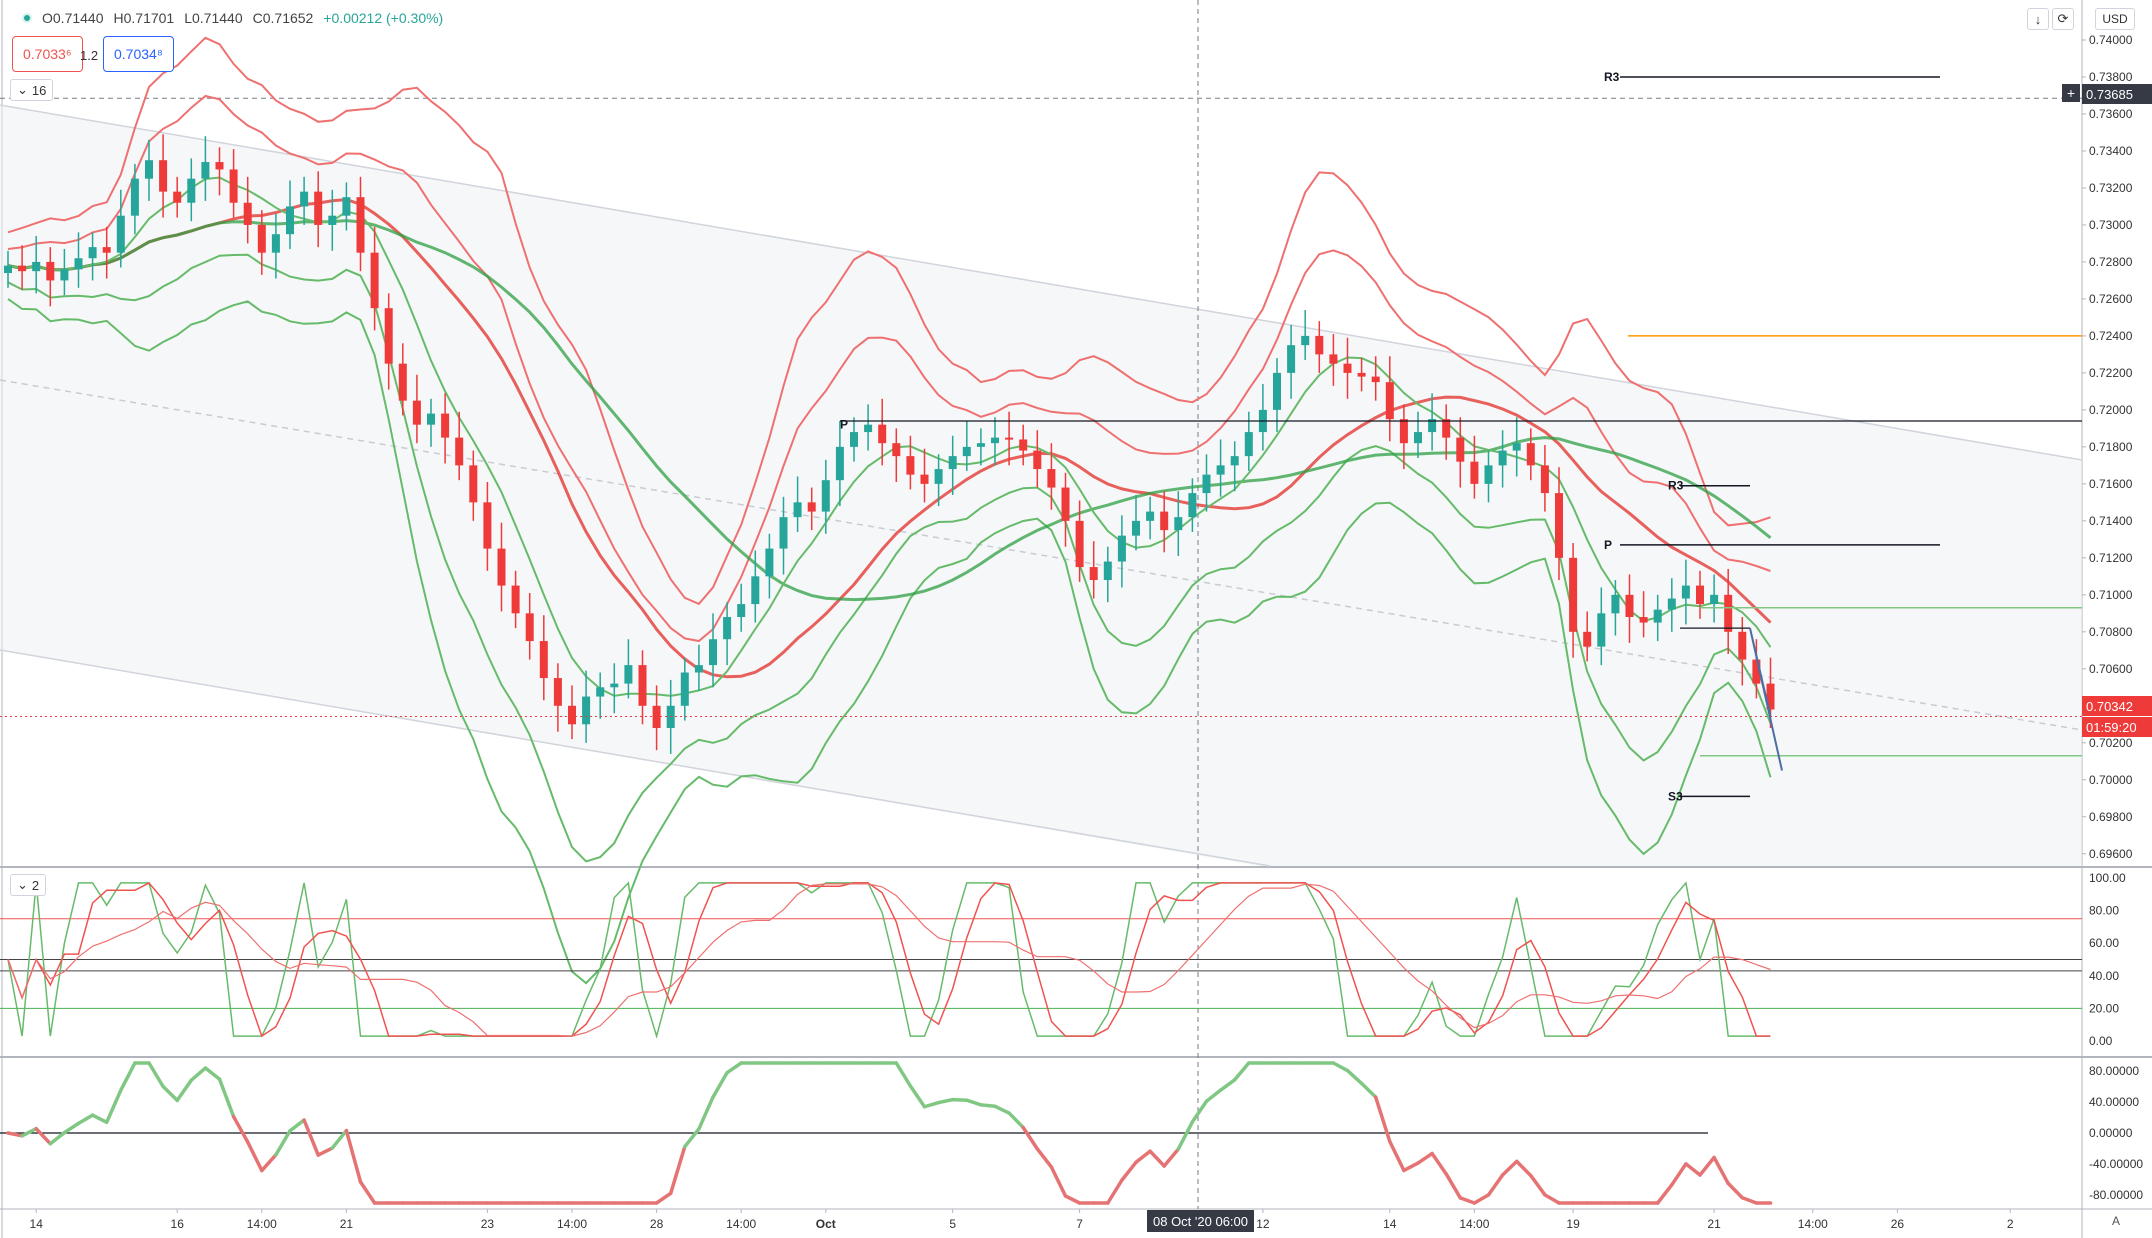 Image resolution: width=2152 pixels, height=1238 pixels. Describe the element at coordinates (657, 1224) in the screenshot. I see `time-axis-label: 28` at that location.